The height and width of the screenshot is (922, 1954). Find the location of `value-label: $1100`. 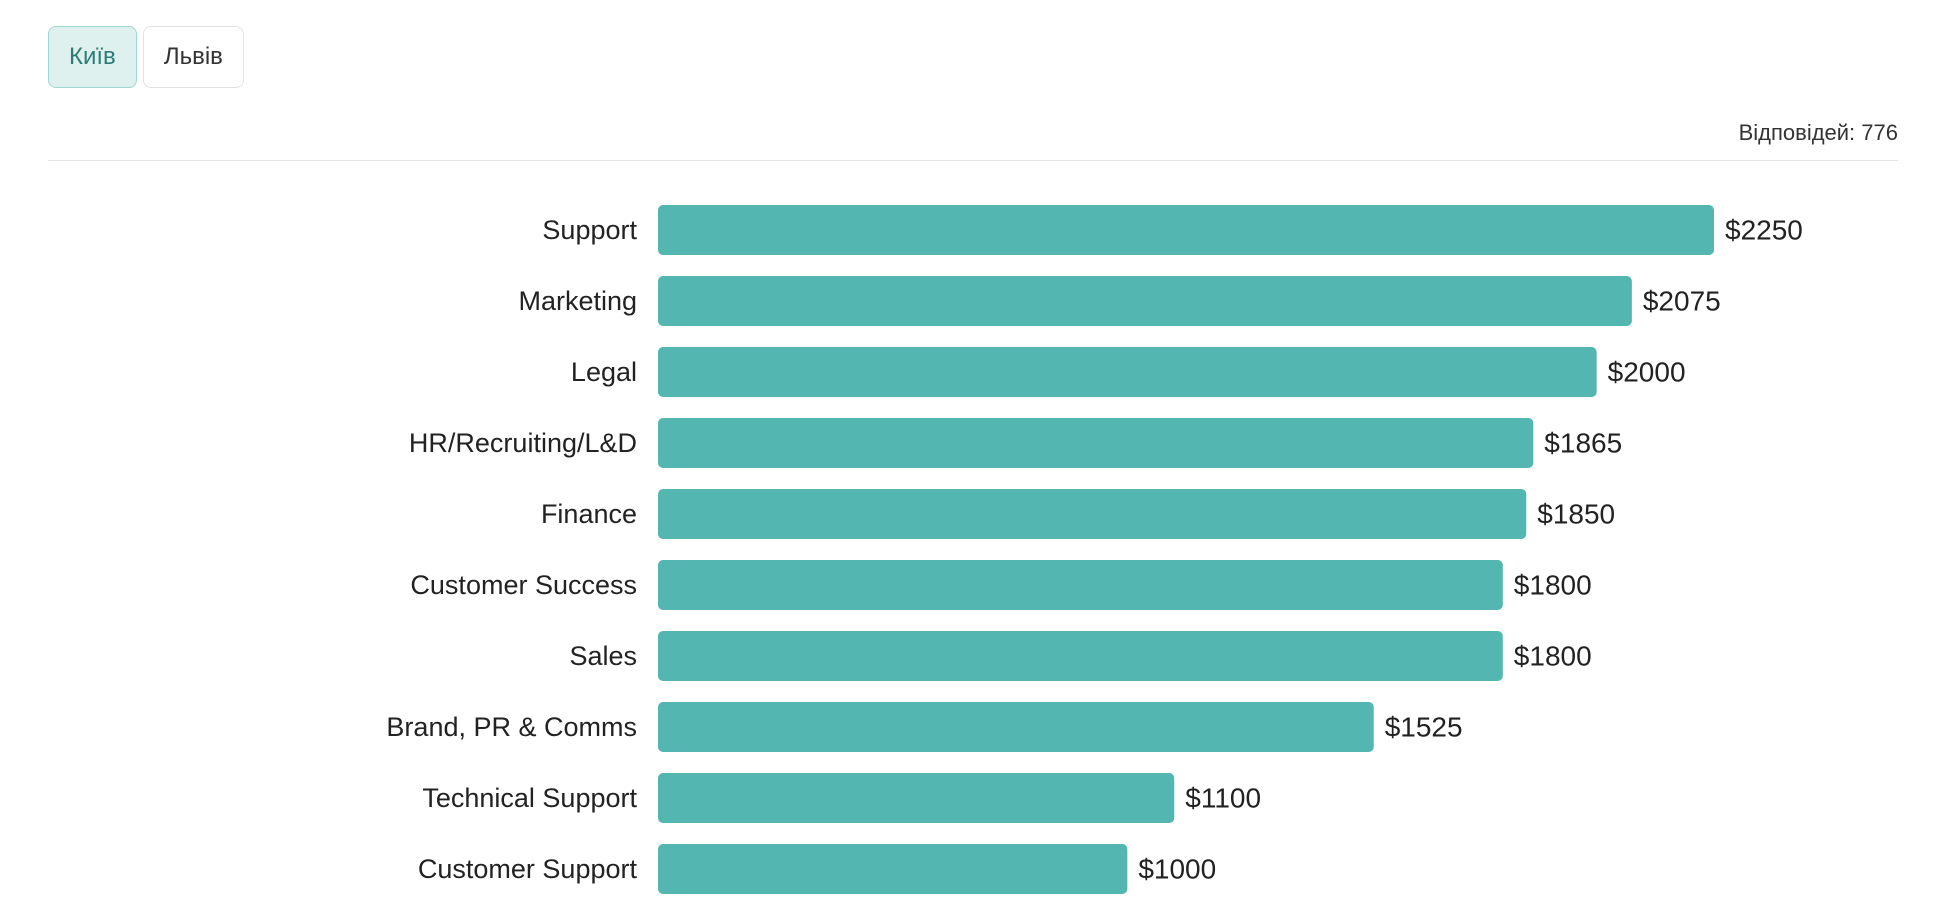

value-label: $1100 is located at coordinates (1223, 798).